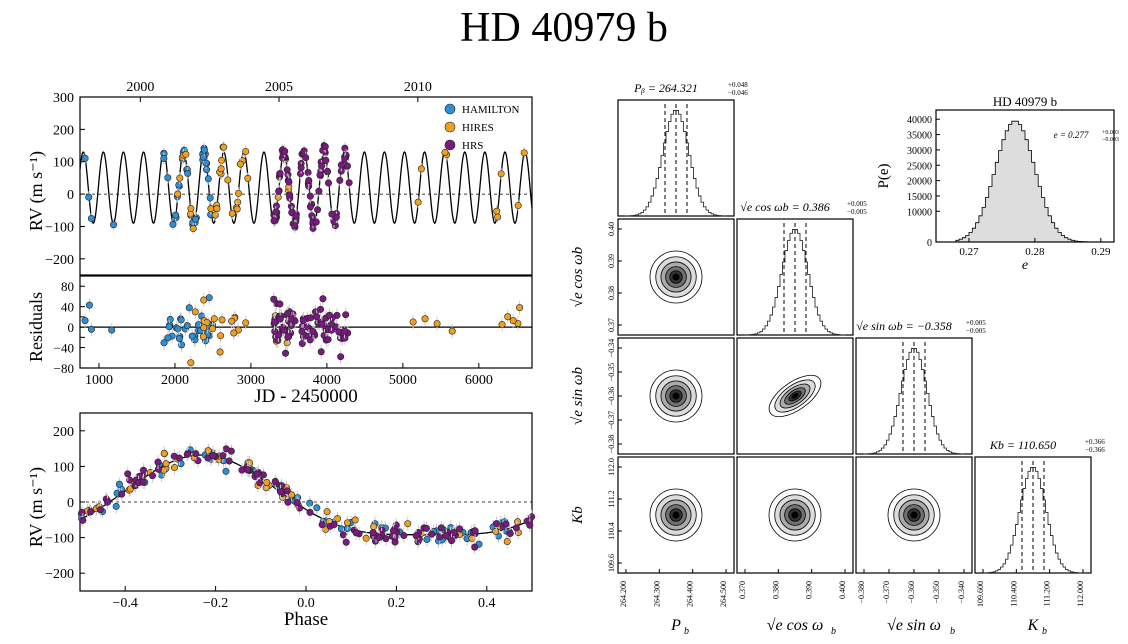  I want to click on corner-xtick-label-2: −0.350, so click(936, 592).